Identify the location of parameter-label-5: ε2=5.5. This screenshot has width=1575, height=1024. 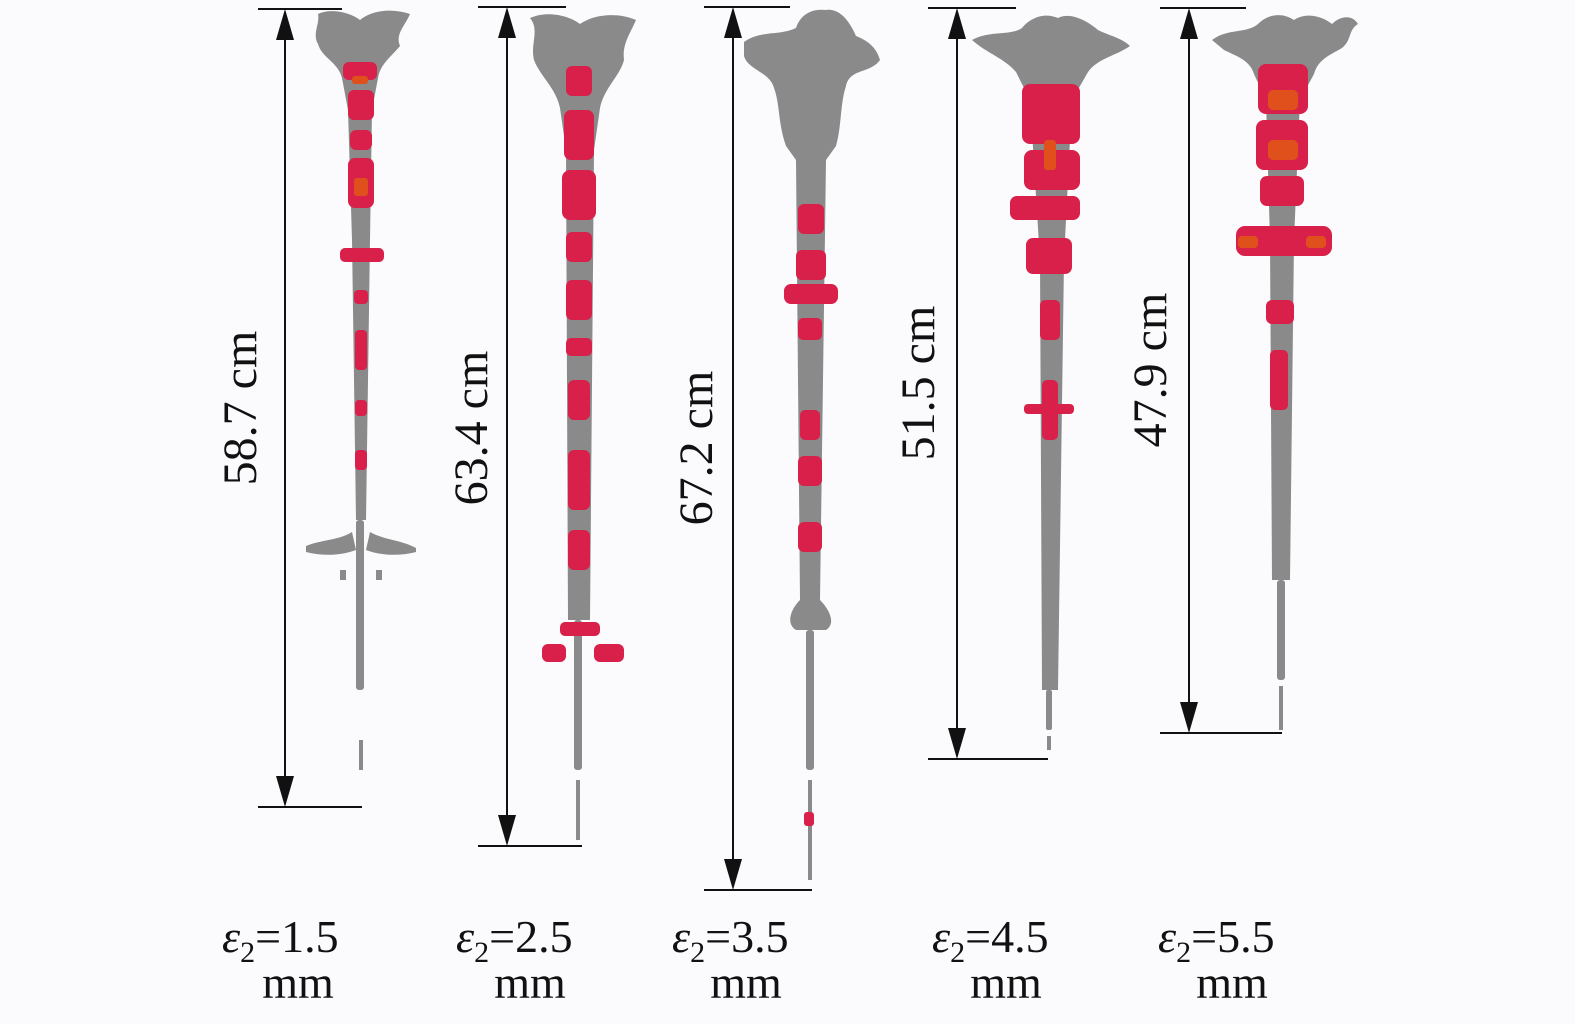
(1216, 940).